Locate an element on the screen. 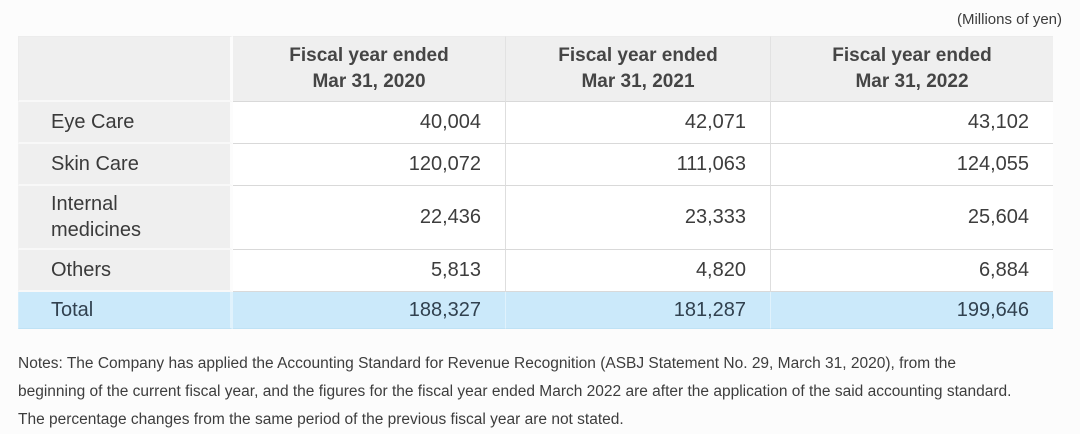 The height and width of the screenshot is (434, 1080). cell-value: 23,333 is located at coordinates (638, 218).